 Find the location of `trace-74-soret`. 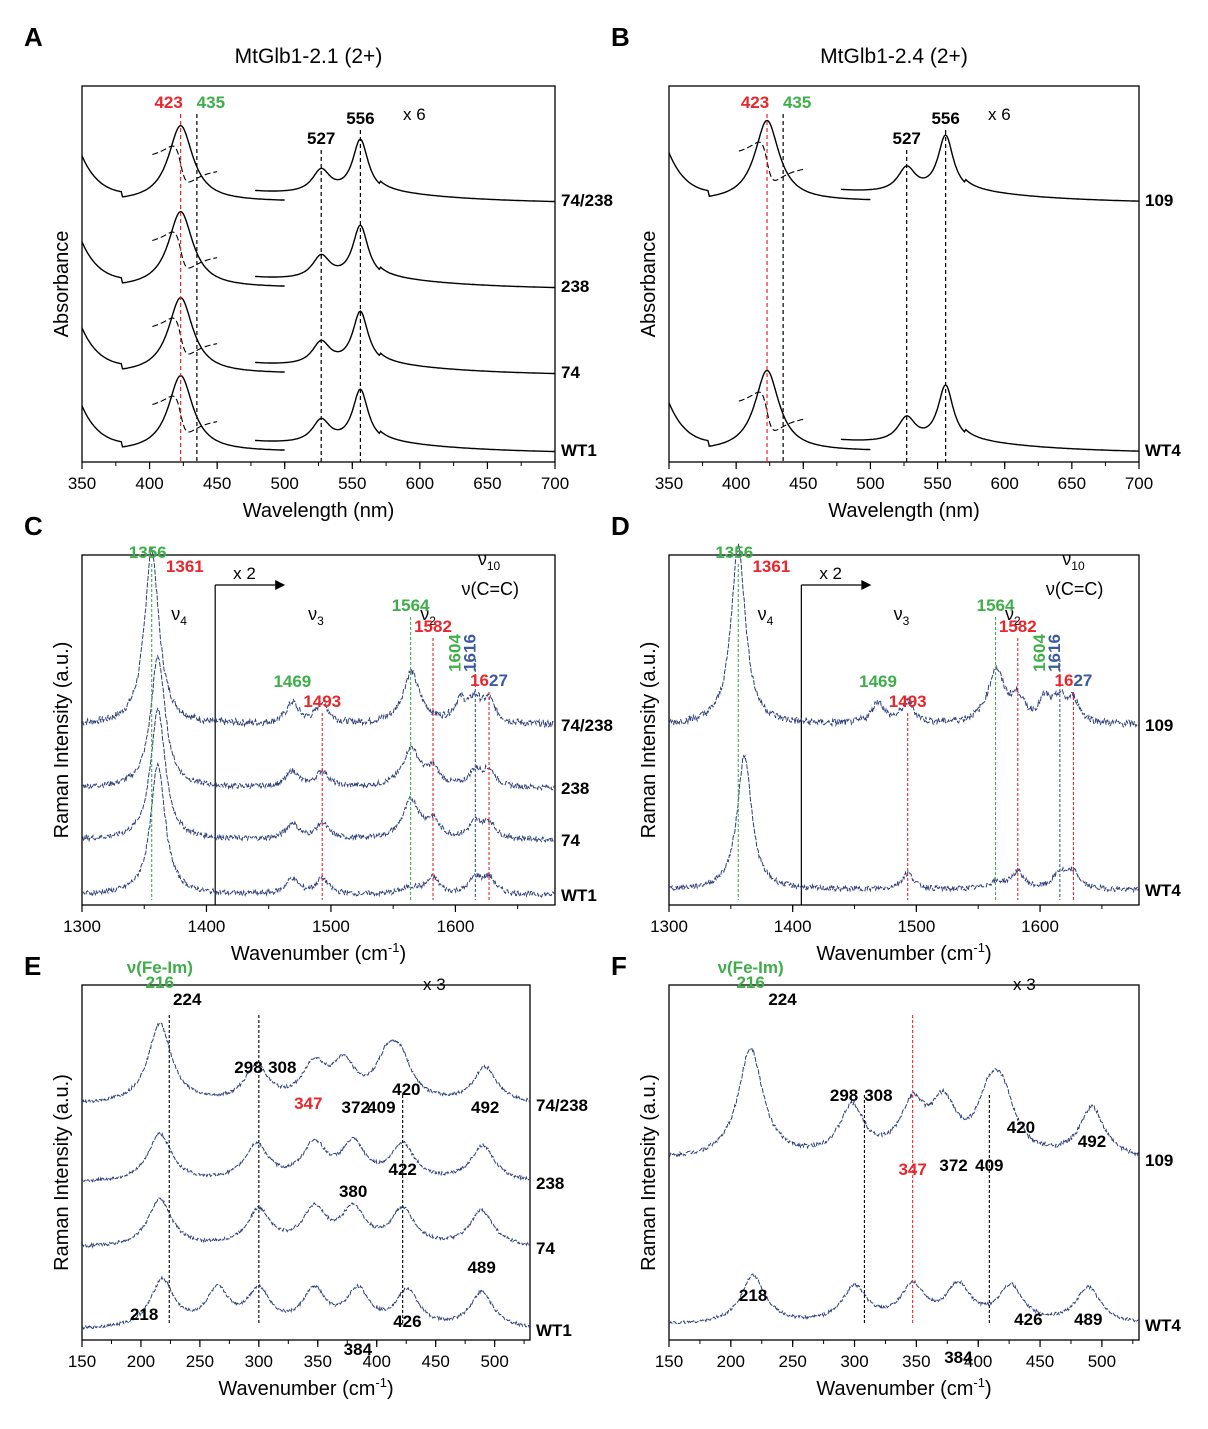

trace-74-soret is located at coordinates (183, 334).